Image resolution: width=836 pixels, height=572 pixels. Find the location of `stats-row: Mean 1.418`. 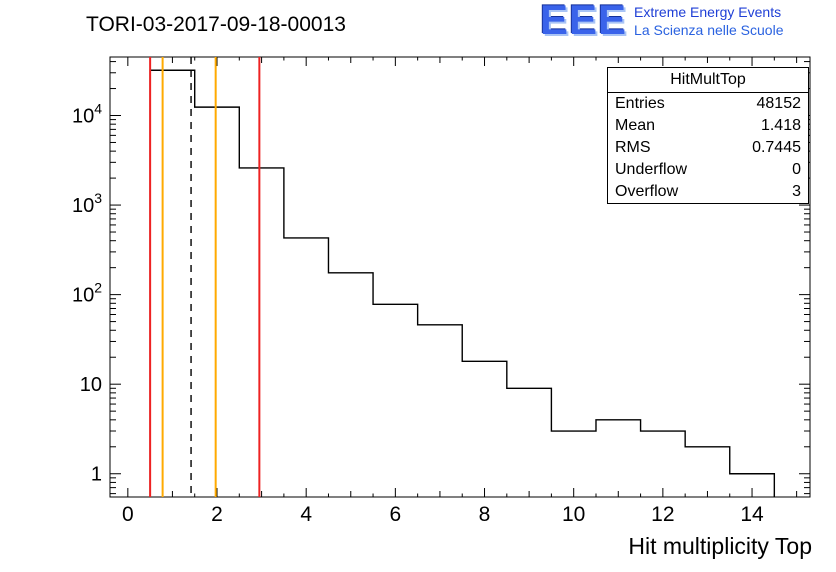

stats-row: Mean 1.418 is located at coordinates (708, 126).